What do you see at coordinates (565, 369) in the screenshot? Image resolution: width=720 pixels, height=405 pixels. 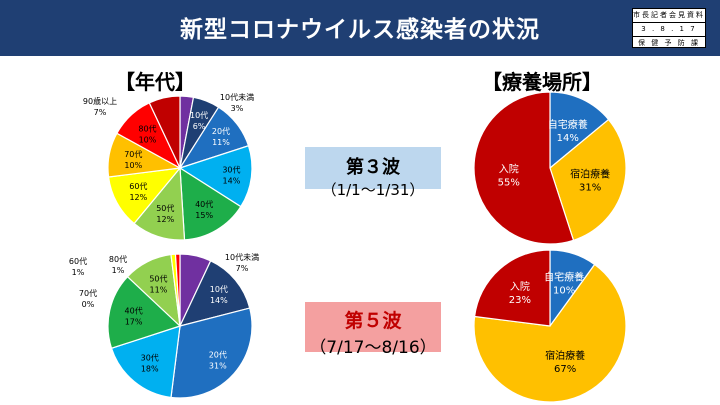 I see `slice-value-label: 67%` at bounding box center [565, 369].